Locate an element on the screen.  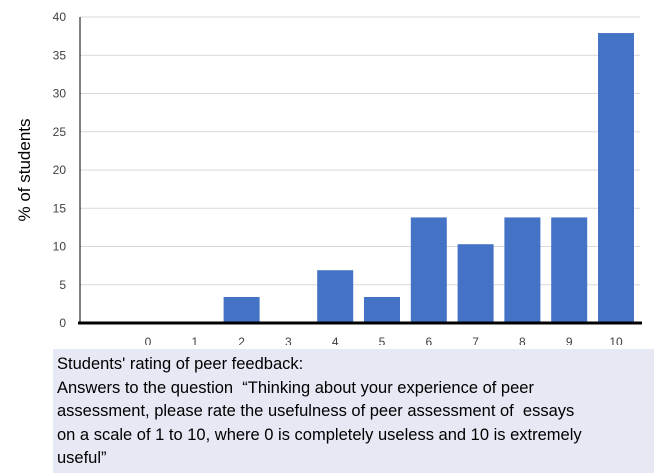
x-tick-label: 0 is located at coordinates (148, 340).